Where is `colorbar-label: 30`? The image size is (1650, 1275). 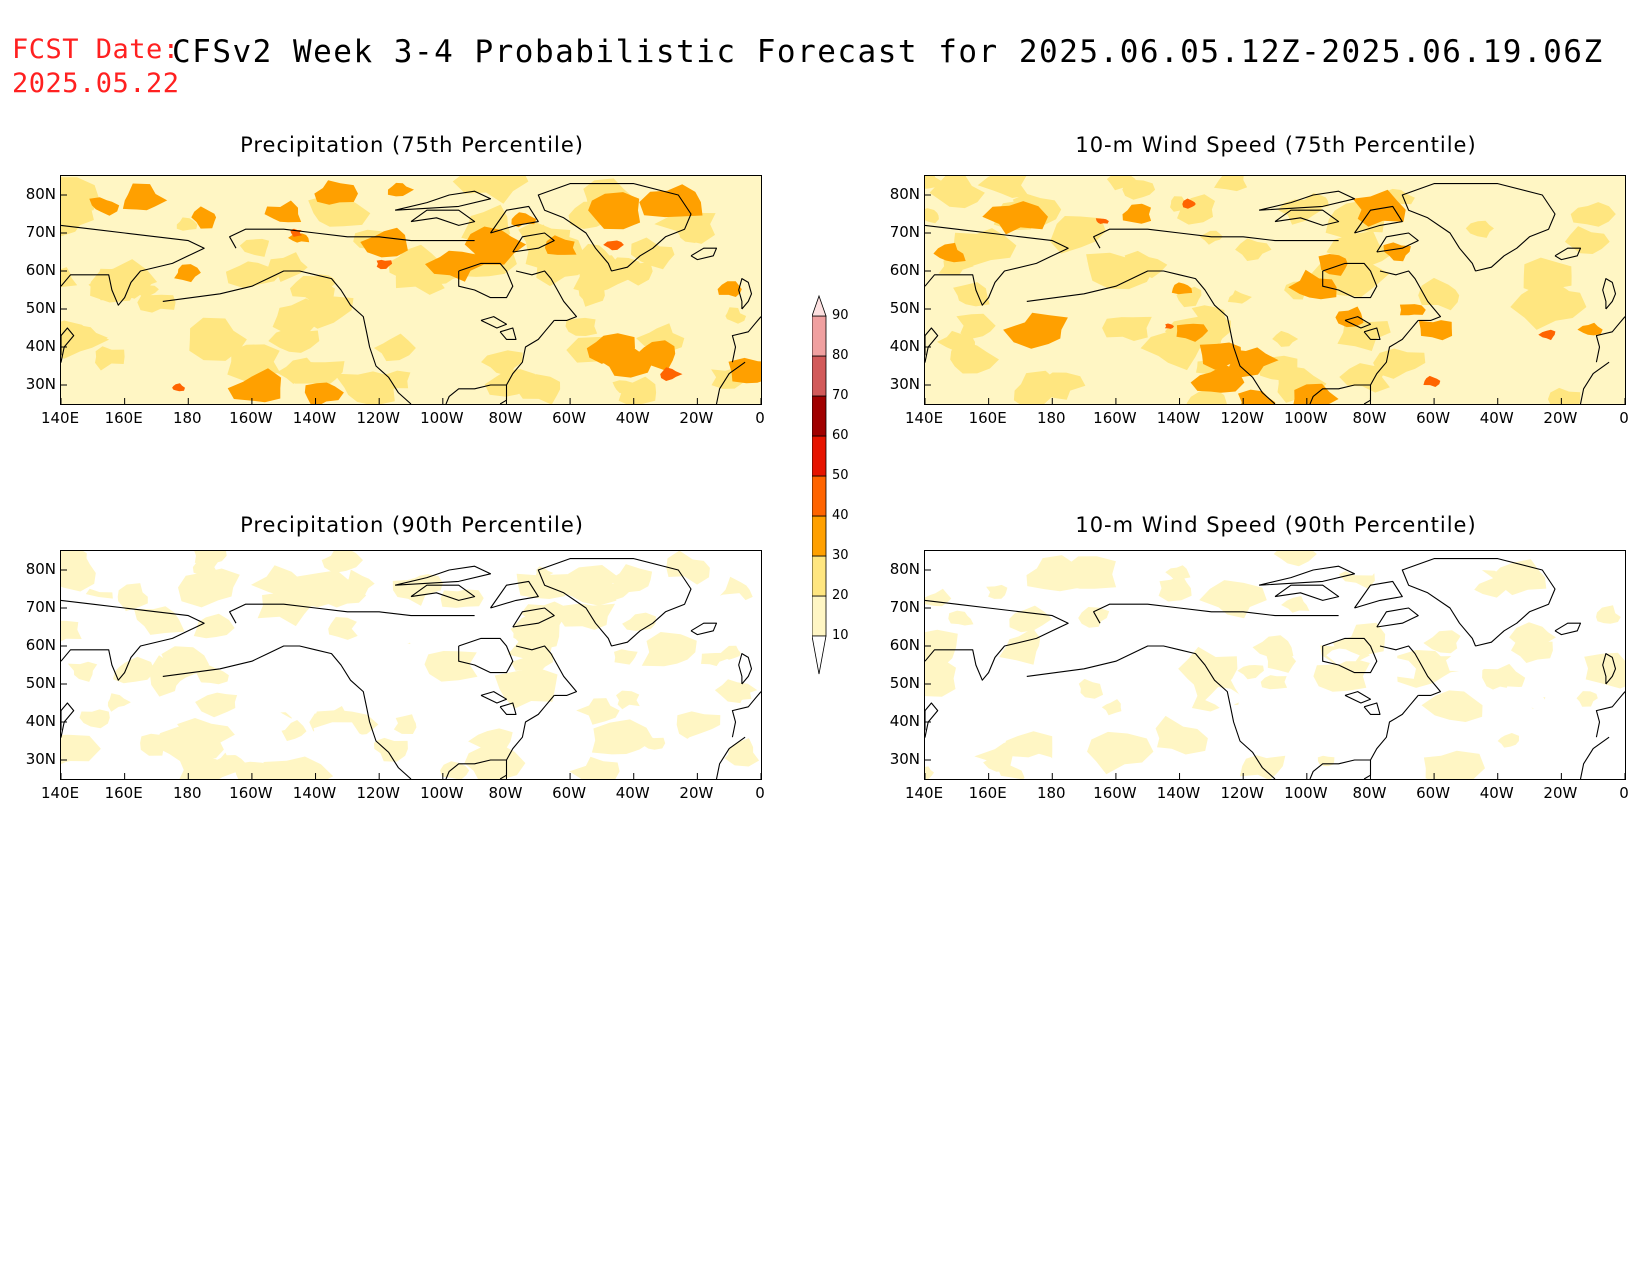 colorbar-label: 30 is located at coordinates (840, 555).